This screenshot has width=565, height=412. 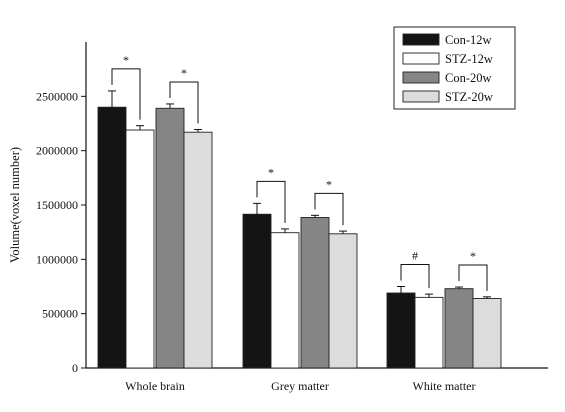 What do you see at coordinates (61, 232) in the screenshot?
I see `y-ticks: 0 500000 1000000 1500000 2000000 2500000` at bounding box center [61, 232].